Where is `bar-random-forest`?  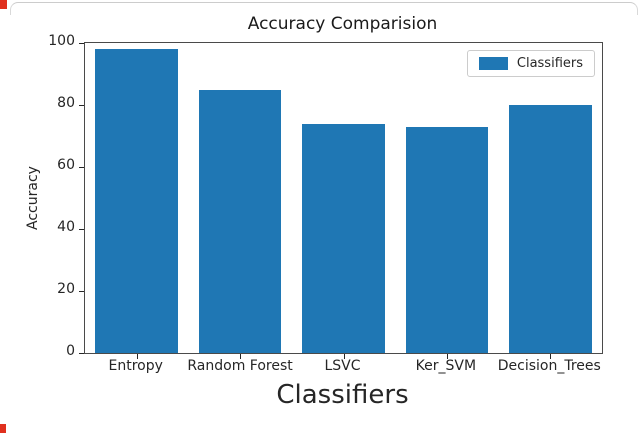 bar-random-forest is located at coordinates (240, 221).